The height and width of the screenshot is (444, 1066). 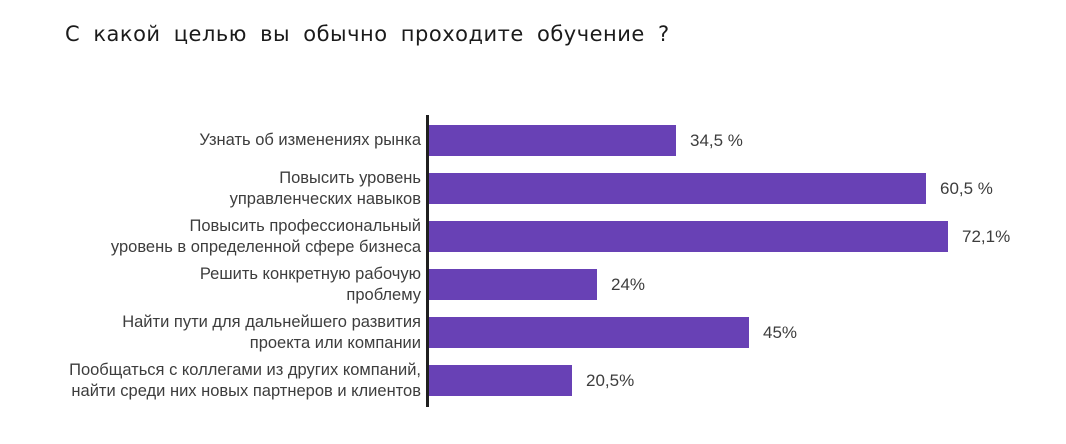 What do you see at coordinates (325, 188) in the screenshot?
I see `category-label: Повысить уровень управленческих навыков` at bounding box center [325, 188].